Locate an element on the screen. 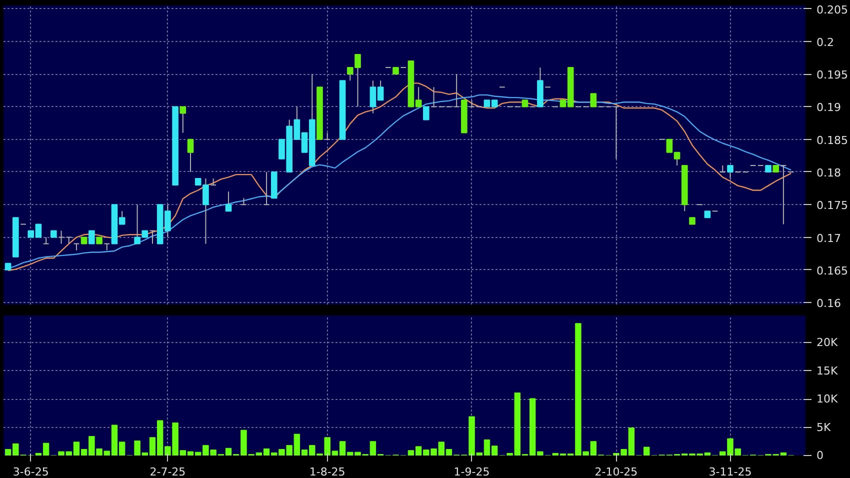 This screenshot has width=850, height=478. y-tick-label: 0 is located at coordinates (820, 455).